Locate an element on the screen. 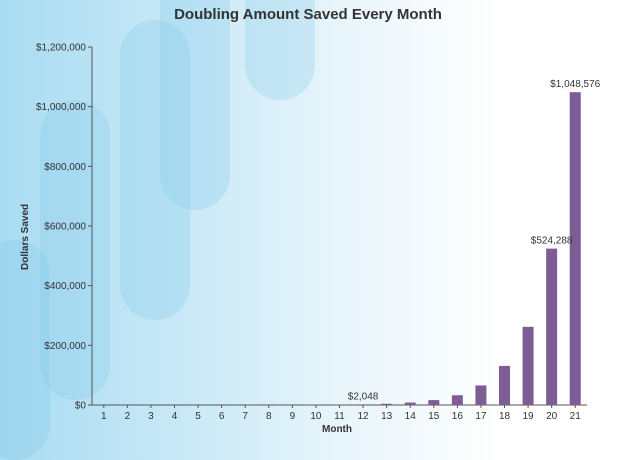 Image resolution: width=624 pixels, height=460 pixels. data-label: $1,048,576 is located at coordinates (575, 84).